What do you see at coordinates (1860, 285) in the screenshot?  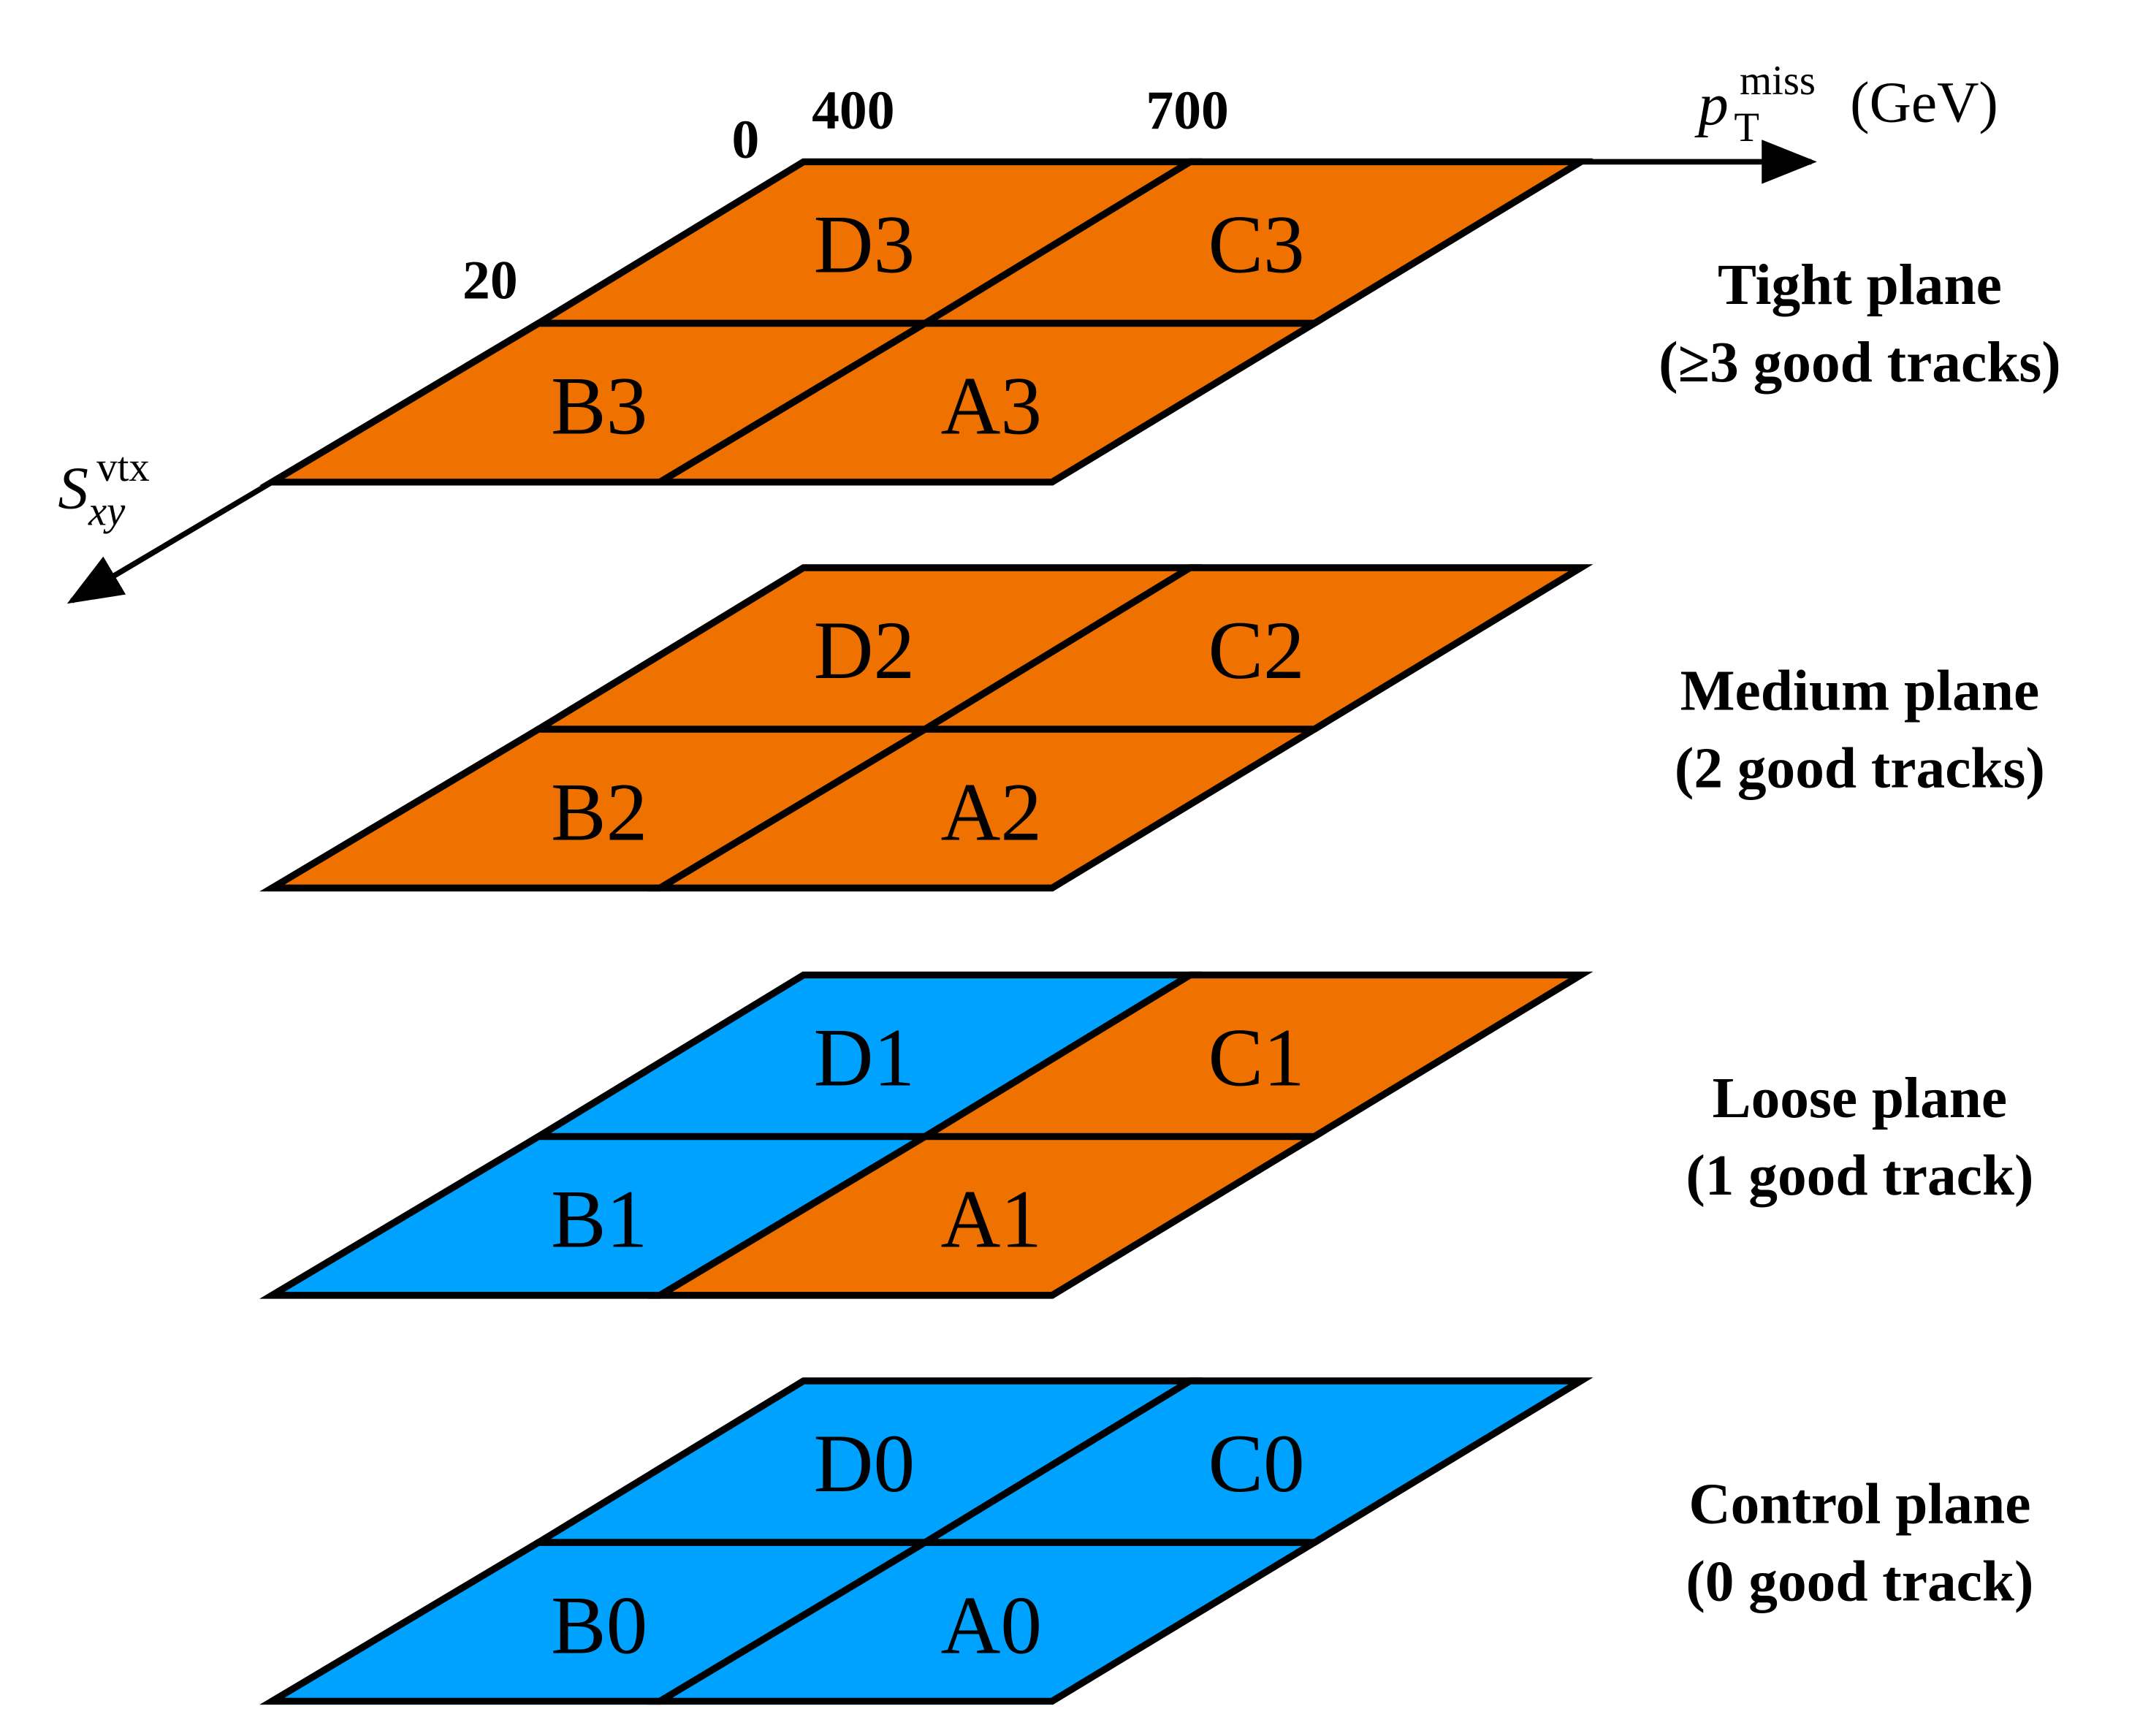 I see `plane-title: Tight plane` at bounding box center [1860, 285].